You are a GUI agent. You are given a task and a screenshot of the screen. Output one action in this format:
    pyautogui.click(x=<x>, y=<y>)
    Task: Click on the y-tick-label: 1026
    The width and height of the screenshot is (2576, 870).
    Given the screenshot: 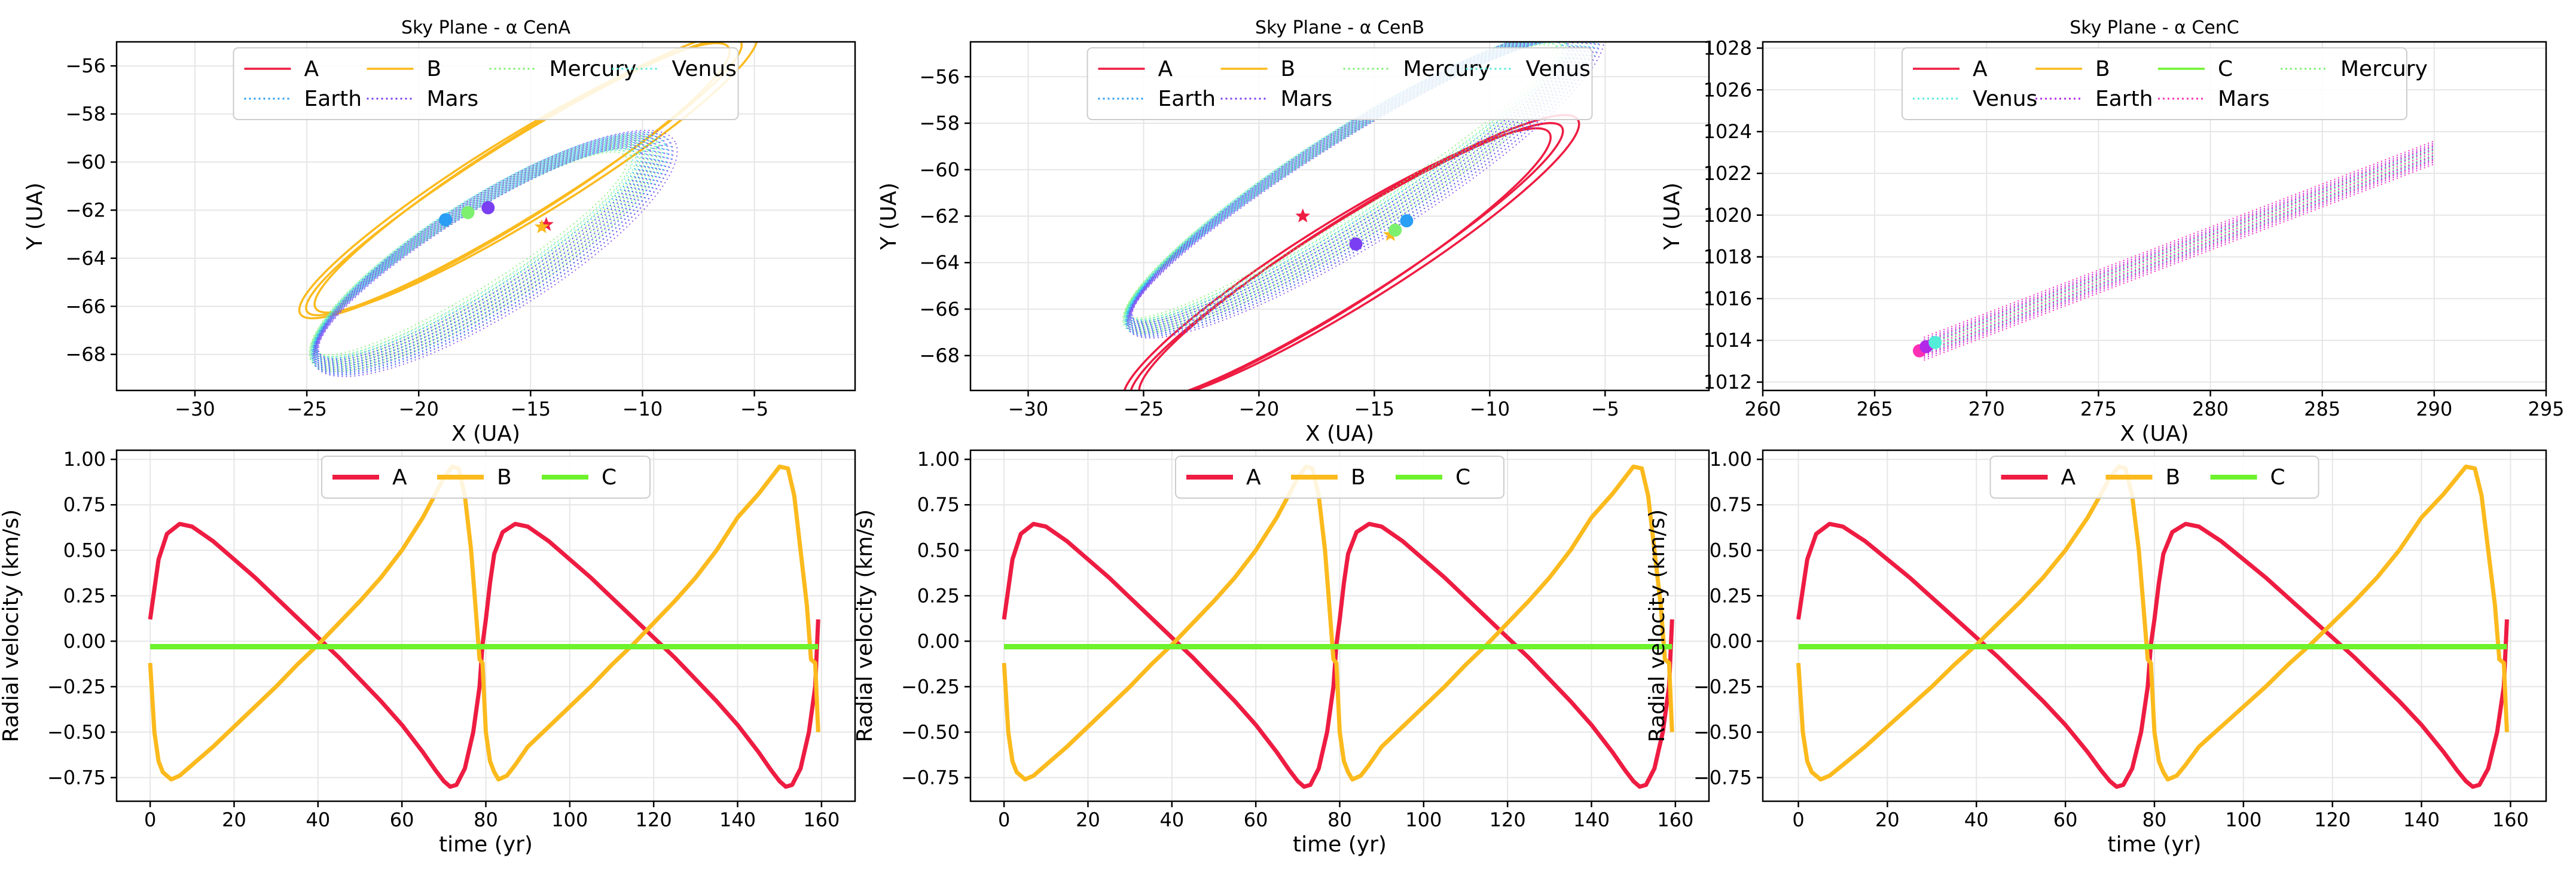 What is the action you would take?
    pyautogui.click(x=1728, y=89)
    